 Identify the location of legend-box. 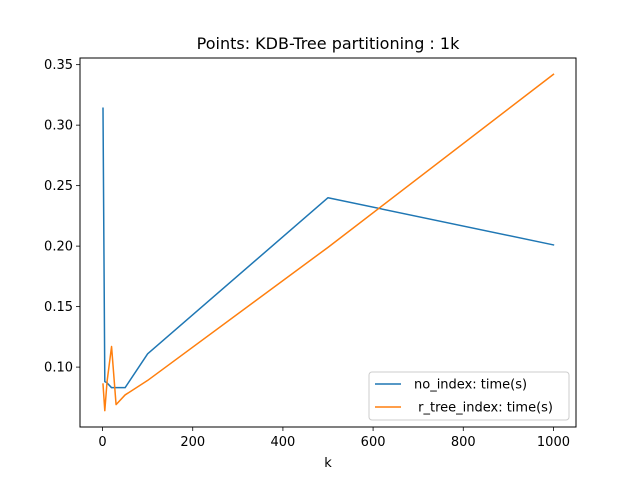
(469, 396).